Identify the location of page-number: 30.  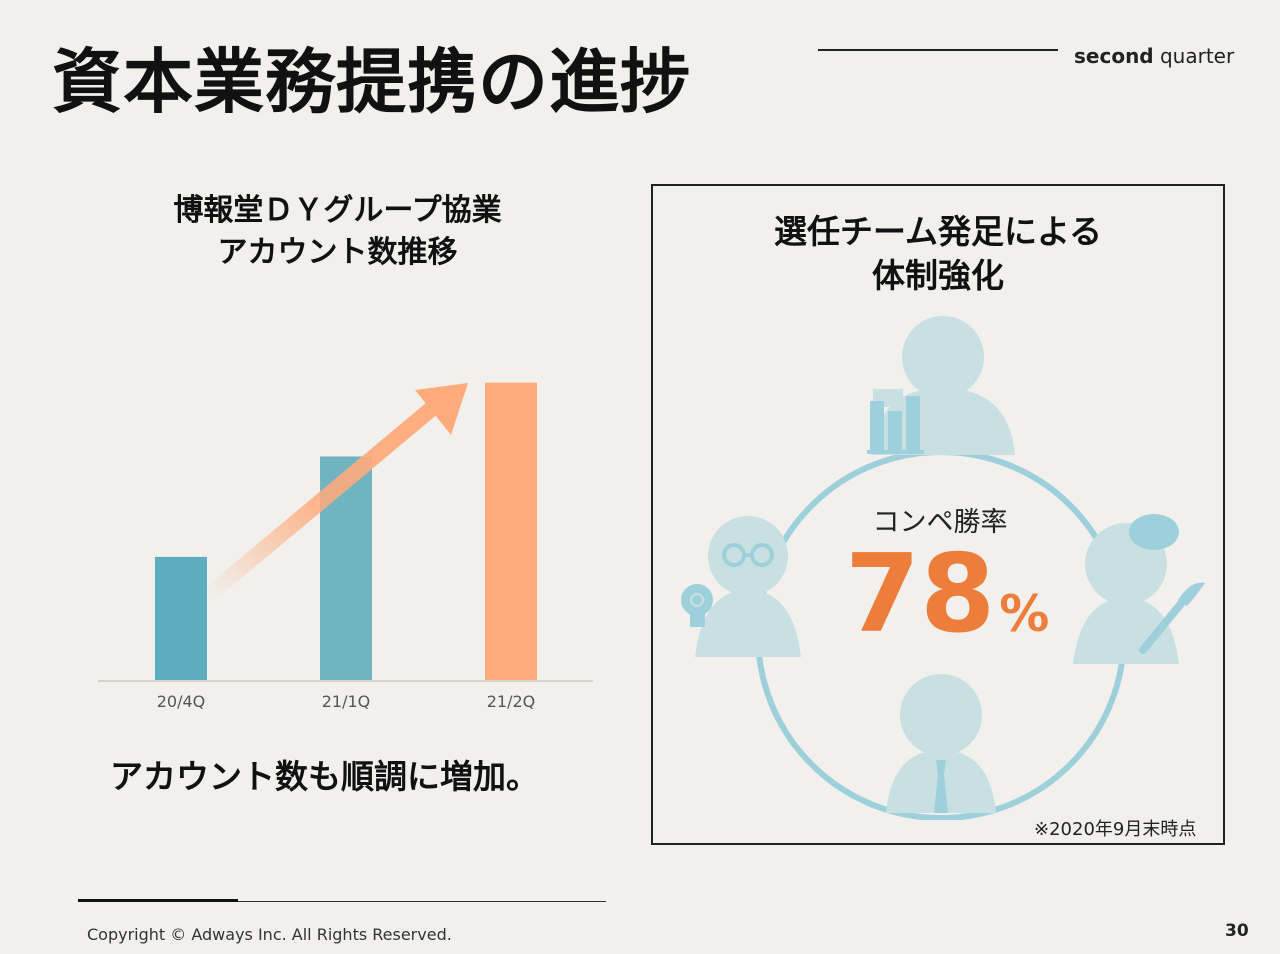
(1237, 931).